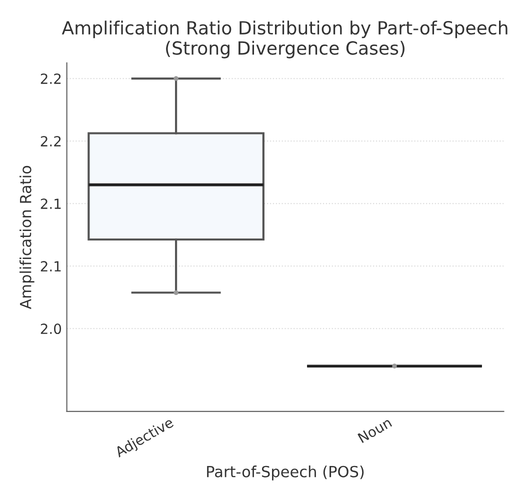 The image size is (514, 484). I want to click on y-tick-label: 2.0, so click(51, 329).